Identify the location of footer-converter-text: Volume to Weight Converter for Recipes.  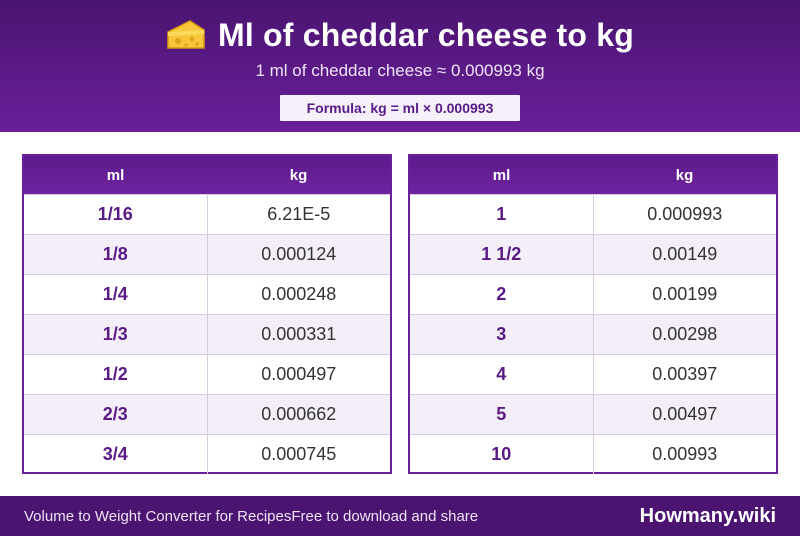
(158, 516).